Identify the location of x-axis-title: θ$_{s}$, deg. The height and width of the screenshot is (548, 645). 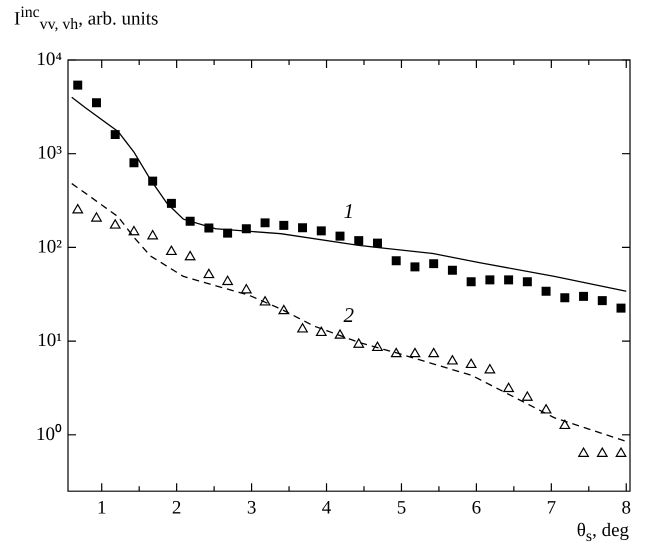
(602, 533).